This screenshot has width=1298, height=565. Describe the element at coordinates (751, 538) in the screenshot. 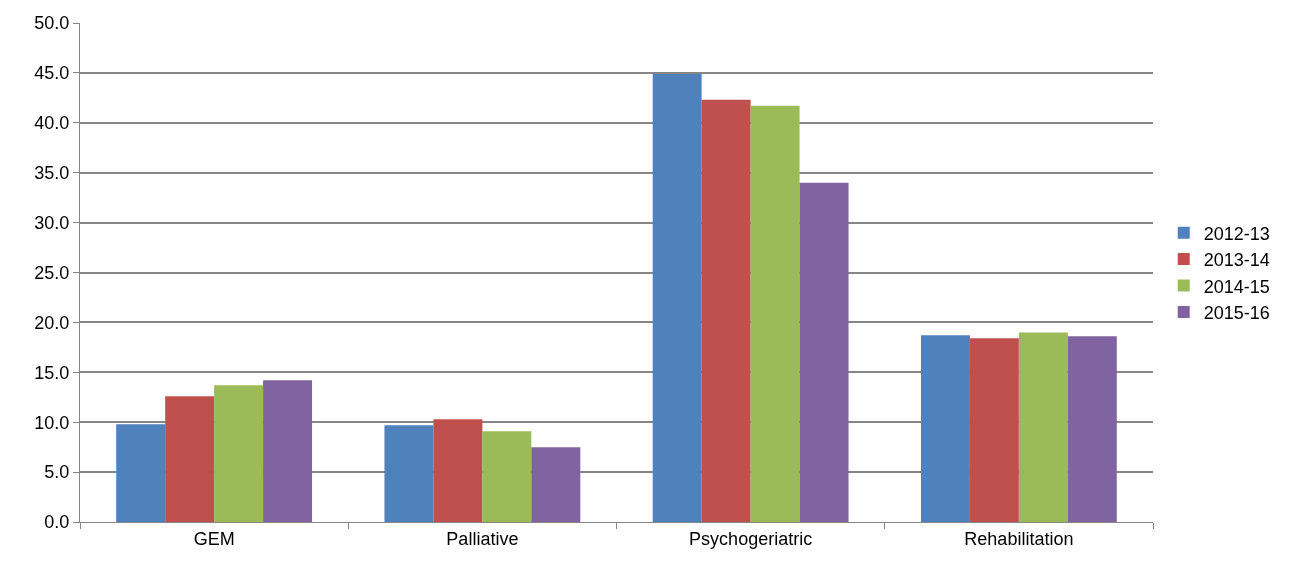

I see `x-tick-label: Psychogeriatric` at that location.